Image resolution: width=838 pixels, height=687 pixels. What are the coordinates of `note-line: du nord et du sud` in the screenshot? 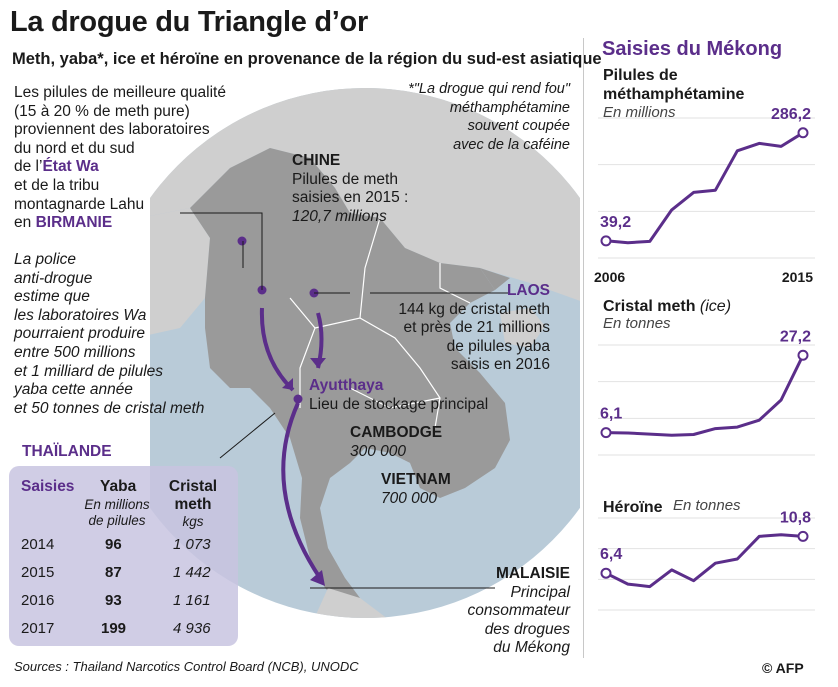 It's located at (74, 148).